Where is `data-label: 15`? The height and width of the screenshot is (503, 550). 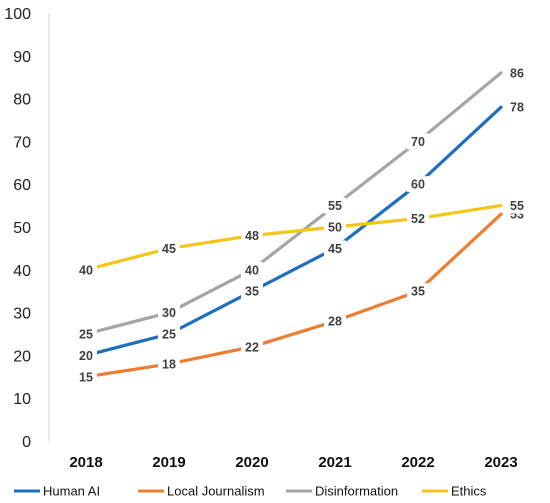
data-label: 15 is located at coordinates (86, 376).